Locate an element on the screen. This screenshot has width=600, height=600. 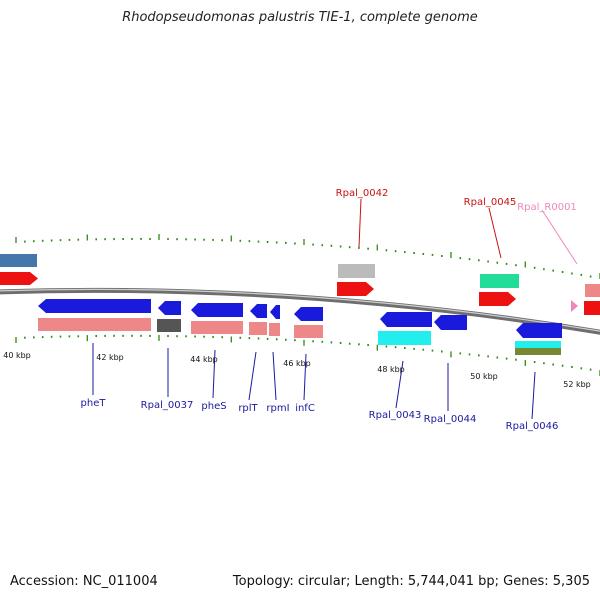
scale-label-48kbp: 48 kbp is located at coordinates (391, 369).